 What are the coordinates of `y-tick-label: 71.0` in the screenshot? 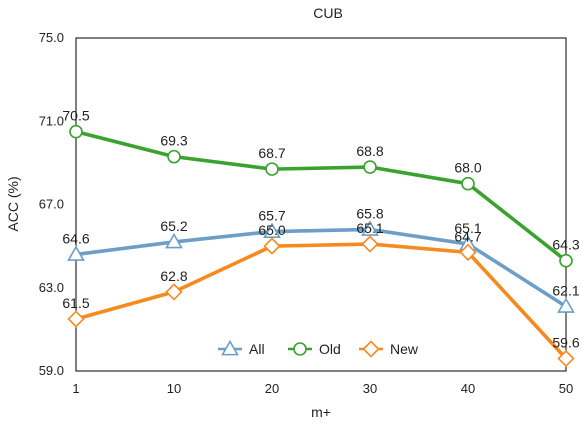 It's located at (51, 120).